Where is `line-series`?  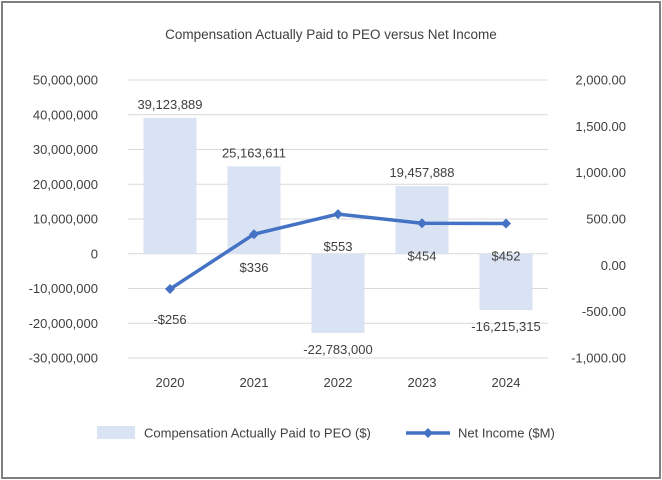
line-series is located at coordinates (338, 252).